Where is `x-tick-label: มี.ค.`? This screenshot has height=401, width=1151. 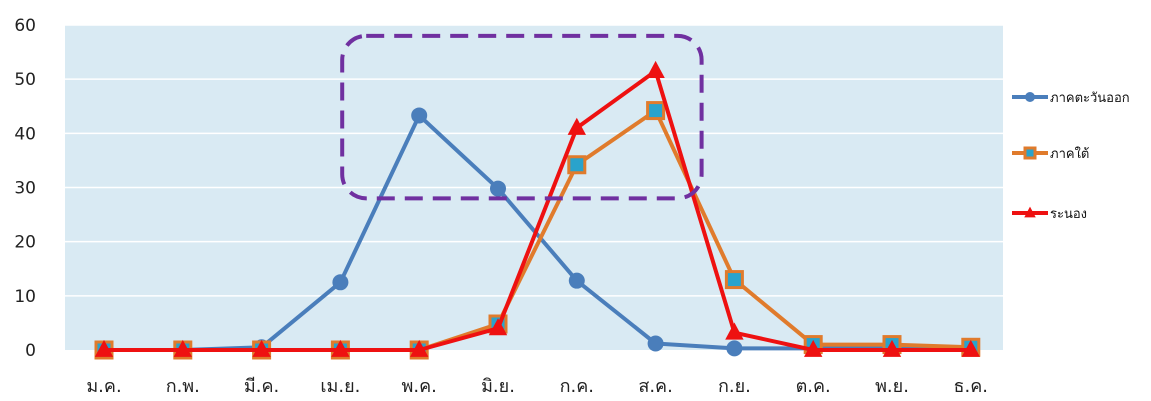
x-tick-label: มี.ค. is located at coordinates (261, 386).